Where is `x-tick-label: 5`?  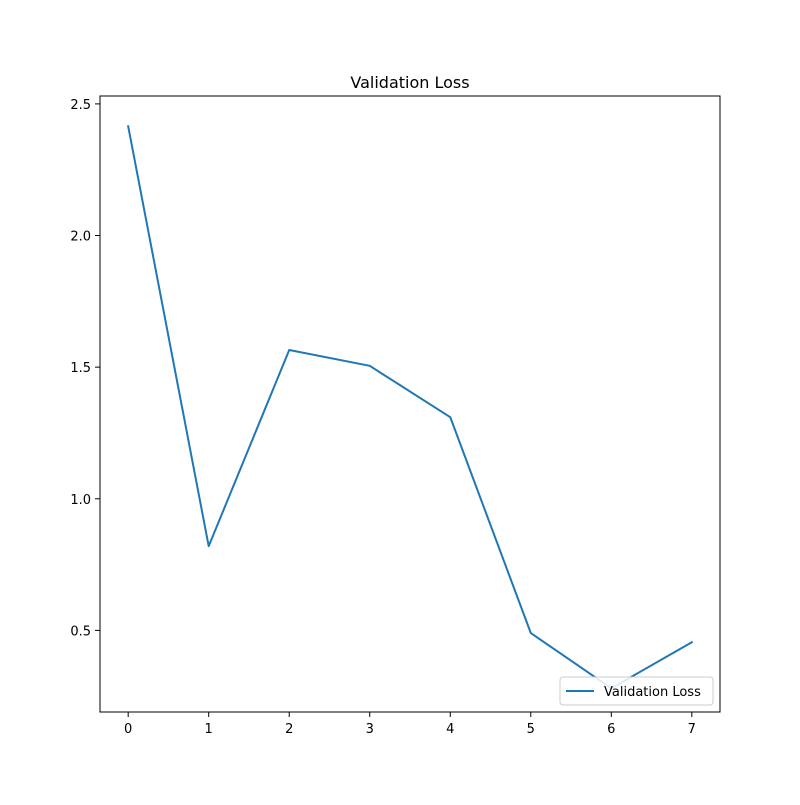
x-tick-label: 5 is located at coordinates (531, 729).